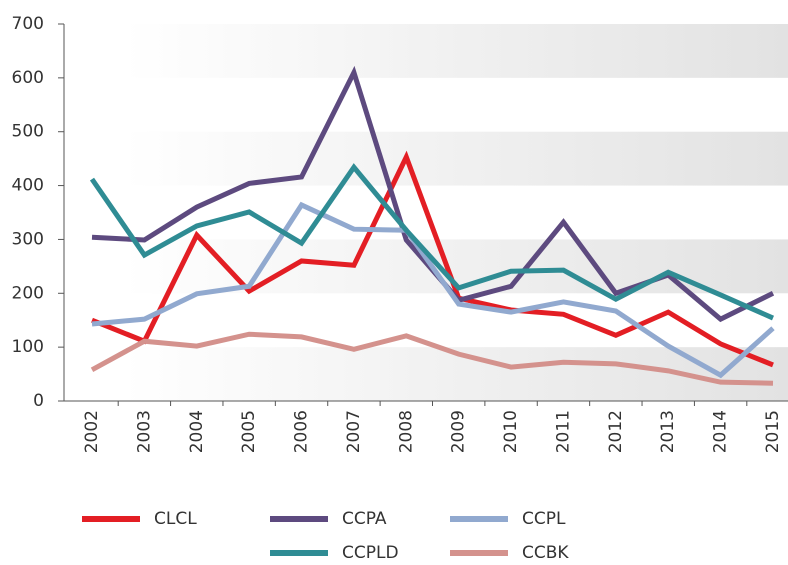 Image resolution: width=788 pixels, height=565 pixels. I want to click on y-tick-label: 100, so click(28, 347).